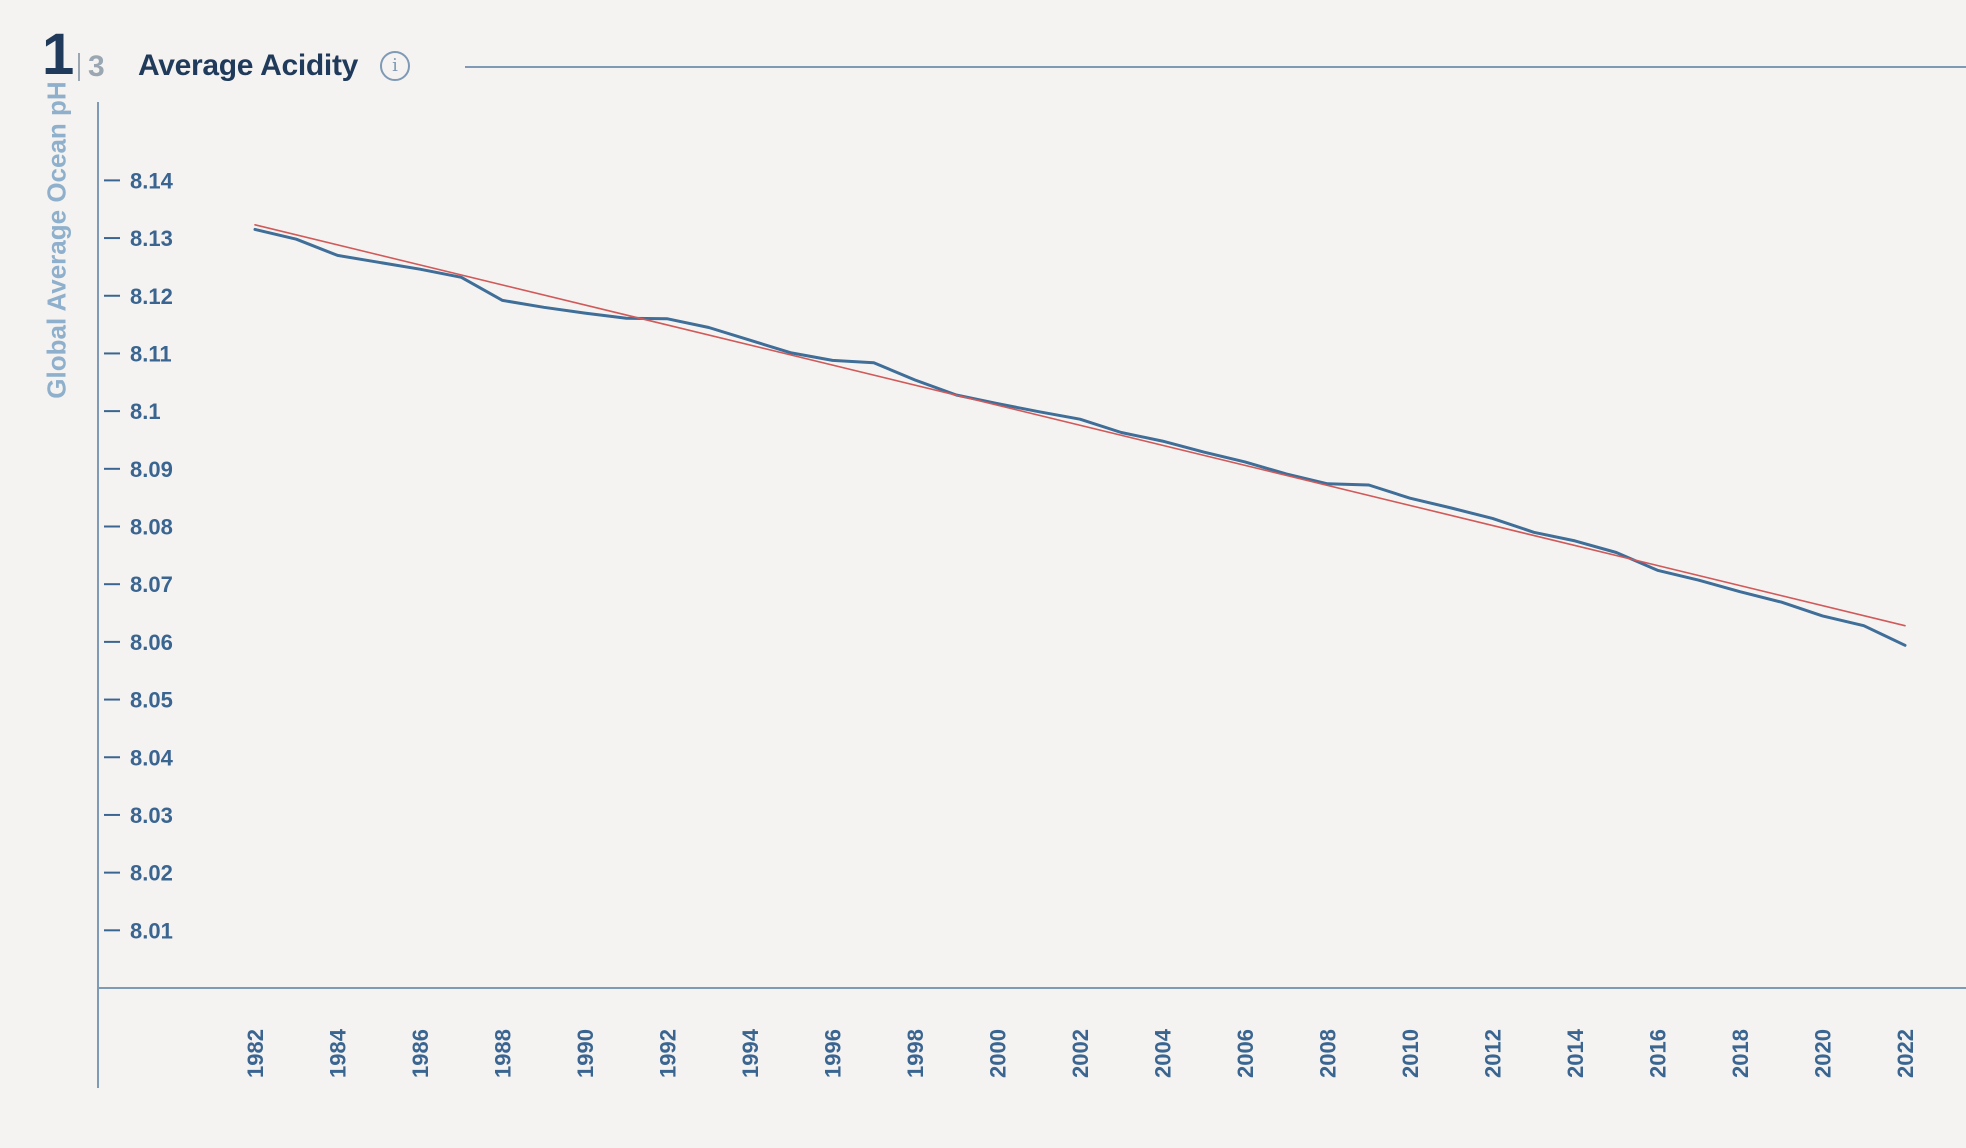 Image resolution: width=1966 pixels, height=1148 pixels. I want to click on y-tick-label: 8.03, so click(151, 815).